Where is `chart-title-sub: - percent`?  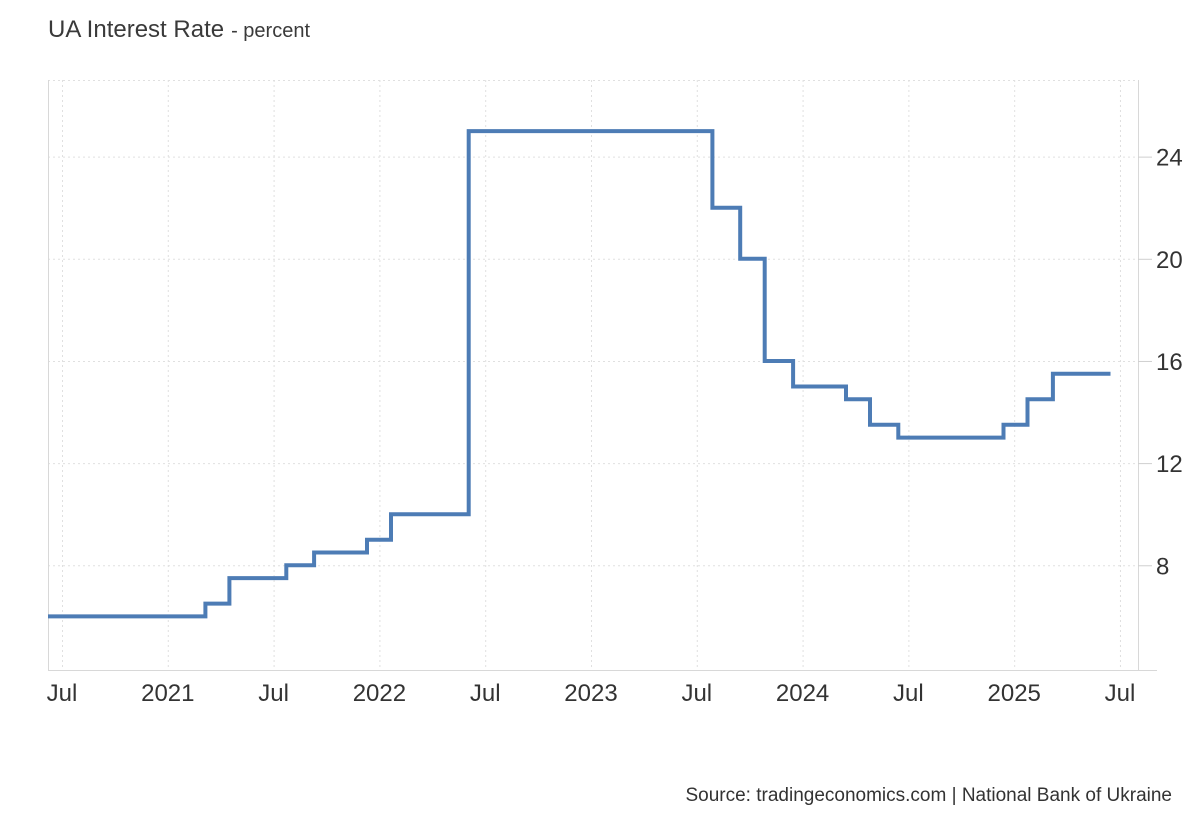 chart-title-sub: - percent is located at coordinates (271, 31).